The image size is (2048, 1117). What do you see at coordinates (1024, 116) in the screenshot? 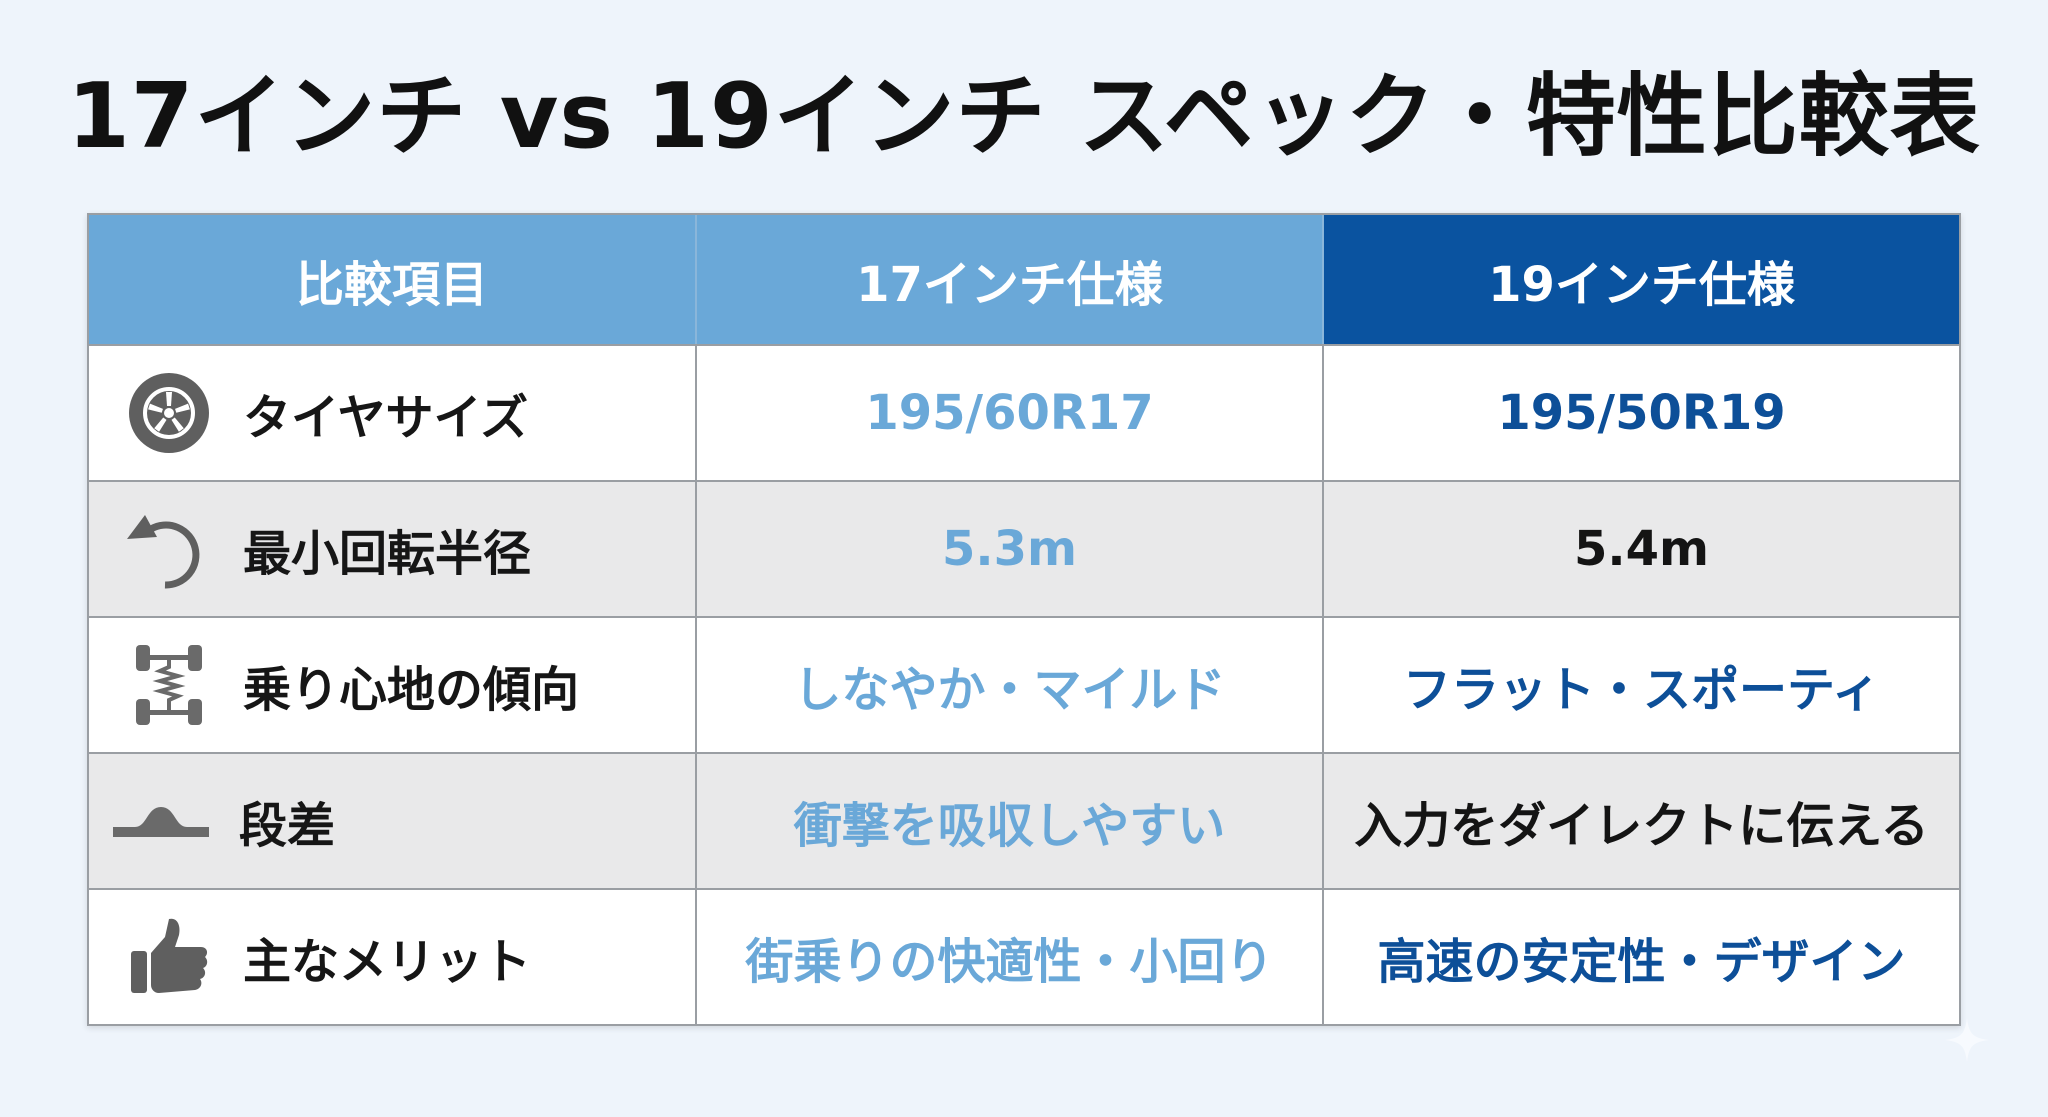
I see `page-title: 17インチ vs 19インチ スペック・特性比較表` at bounding box center [1024, 116].